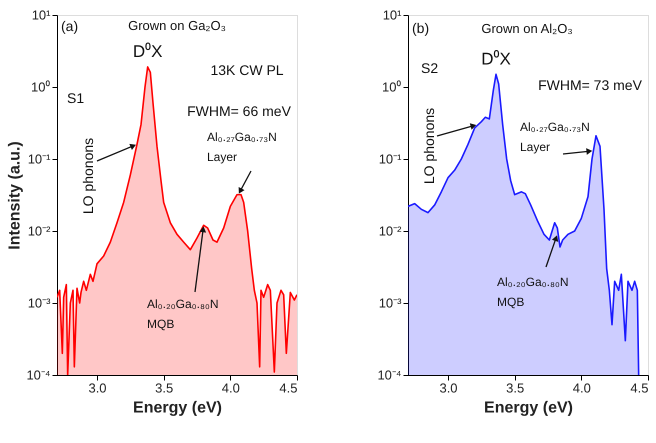  Describe the element at coordinates (421, 28) in the screenshot. I see `annotation: (b)` at that location.